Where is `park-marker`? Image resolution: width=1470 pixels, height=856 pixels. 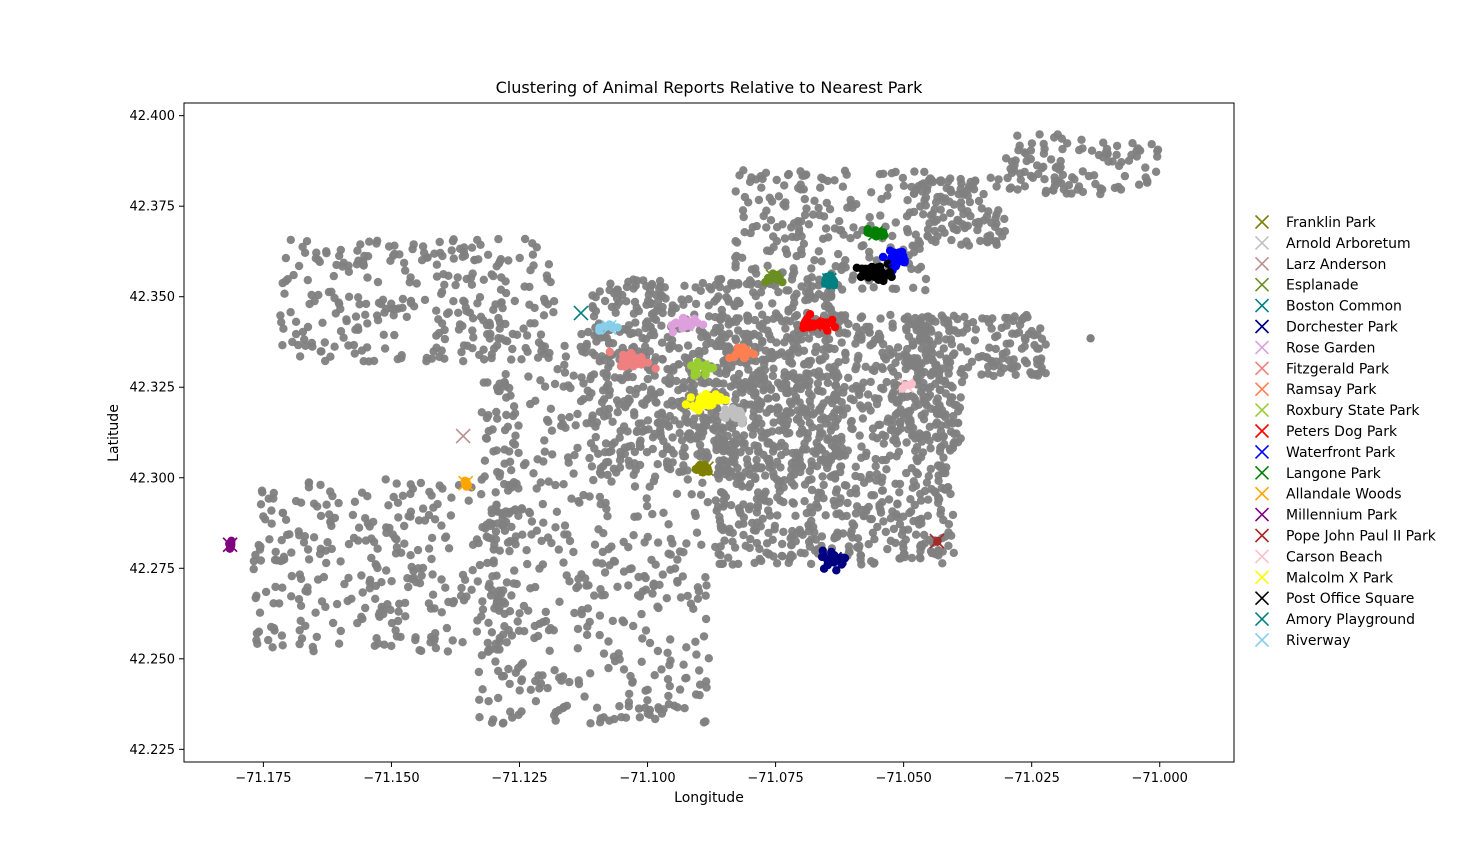 park-marker is located at coordinates (466, 483).